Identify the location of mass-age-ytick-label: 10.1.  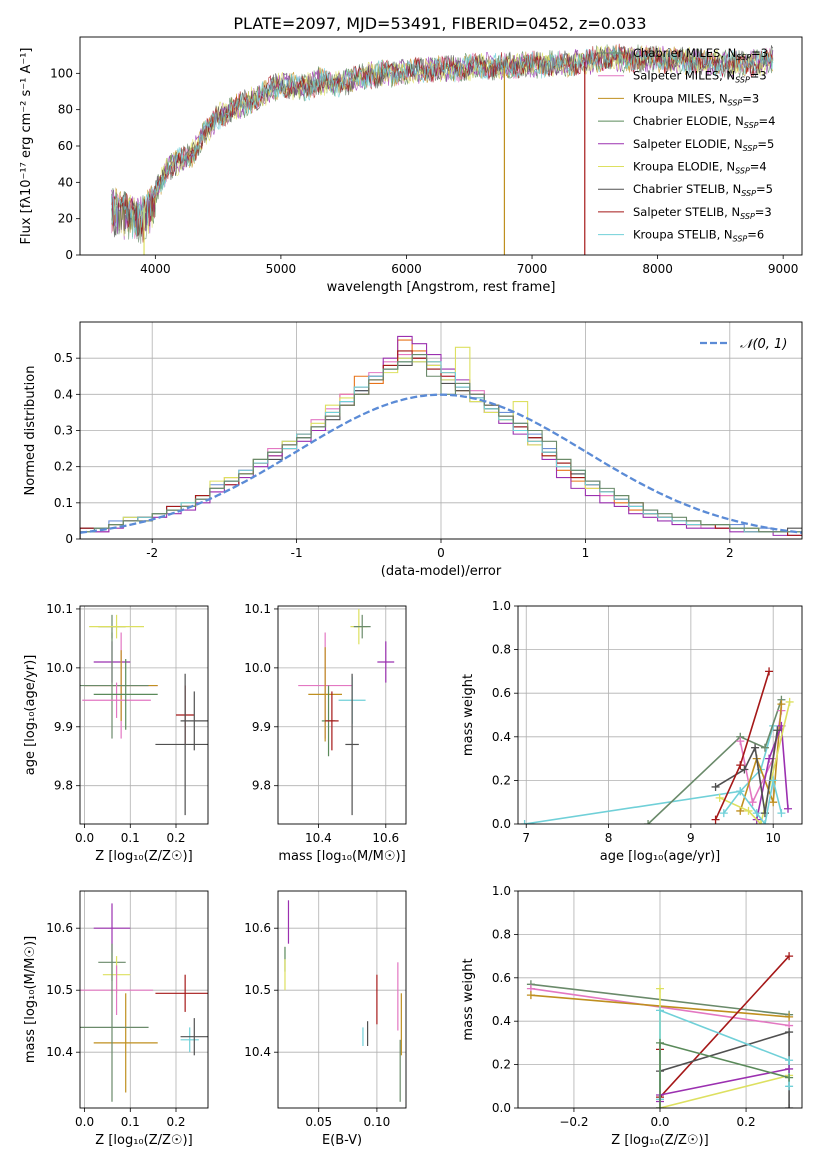
(257, 609).